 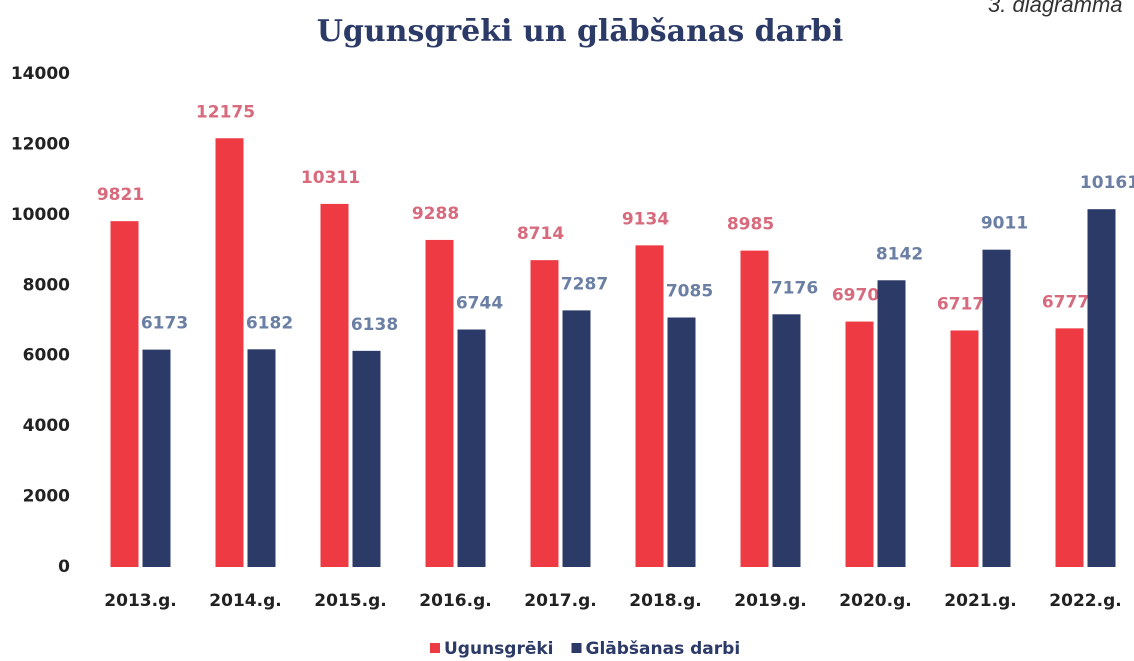 What do you see at coordinates (1004, 224) in the screenshot?
I see `value-label: 9011` at bounding box center [1004, 224].